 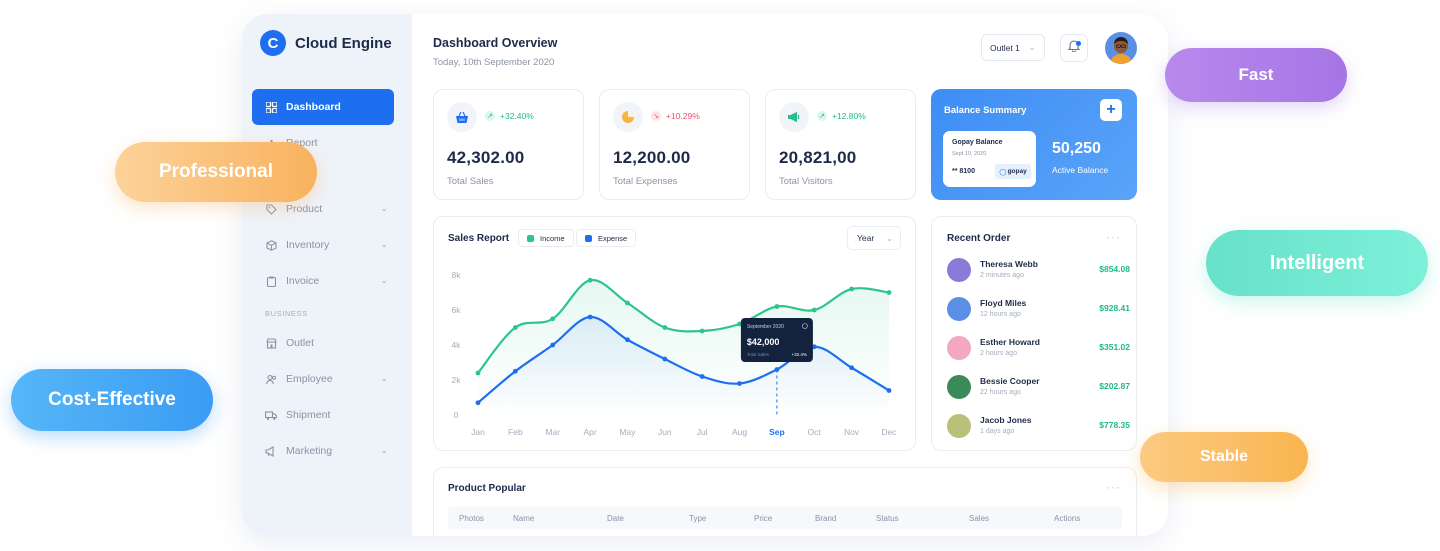 I want to click on brand-name: Cloud Engine, so click(x=343, y=43).